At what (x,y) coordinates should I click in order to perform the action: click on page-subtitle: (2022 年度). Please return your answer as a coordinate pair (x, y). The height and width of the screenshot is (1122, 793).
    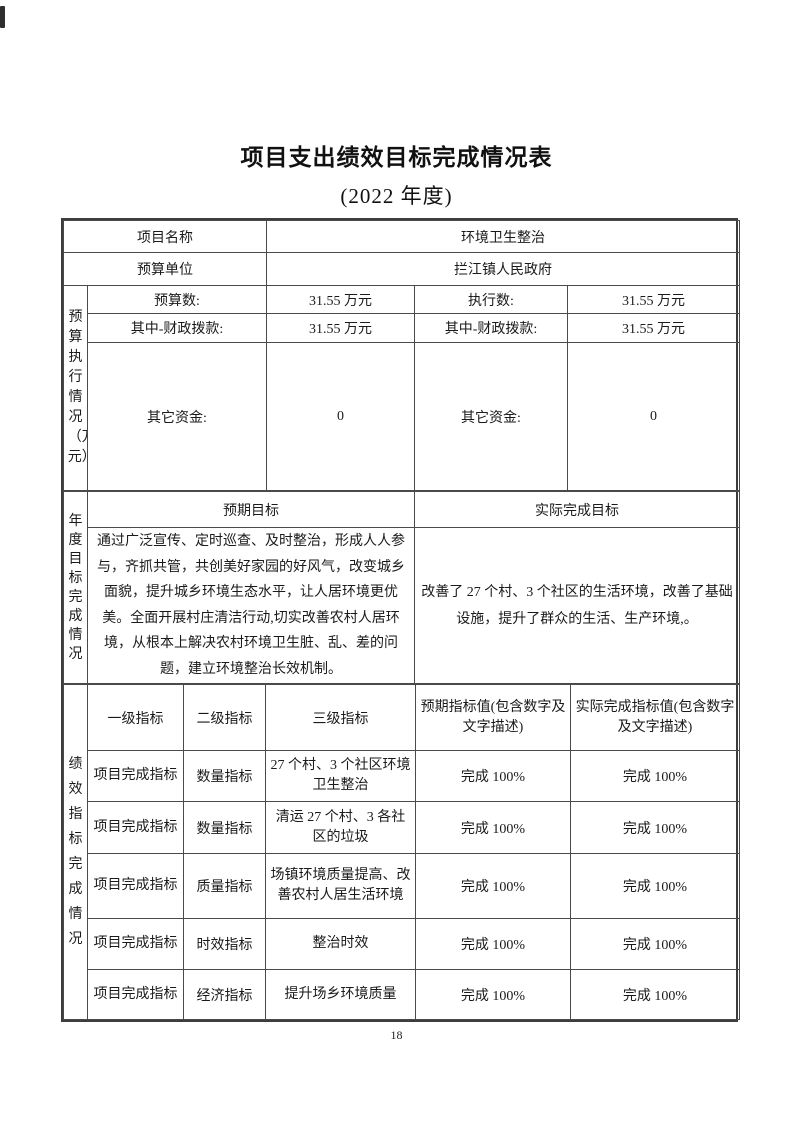
    Looking at the image, I should click on (396, 196).